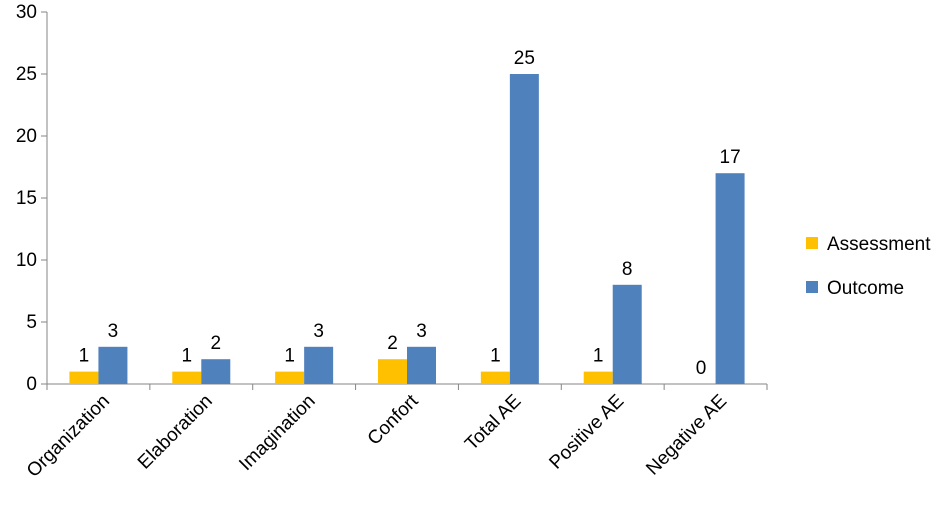 The height and width of the screenshot is (514, 949). Describe the element at coordinates (68, 436) in the screenshot. I see `x-category-label: Organization` at that location.